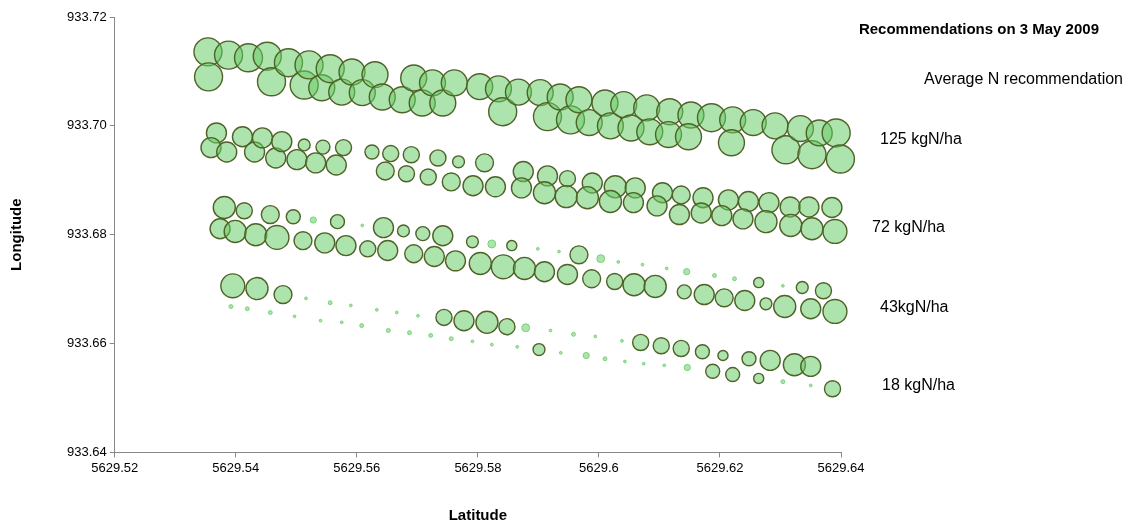  Describe the element at coordinates (720, 467) in the screenshot. I see `x-tick-label: 5629.62` at that location.